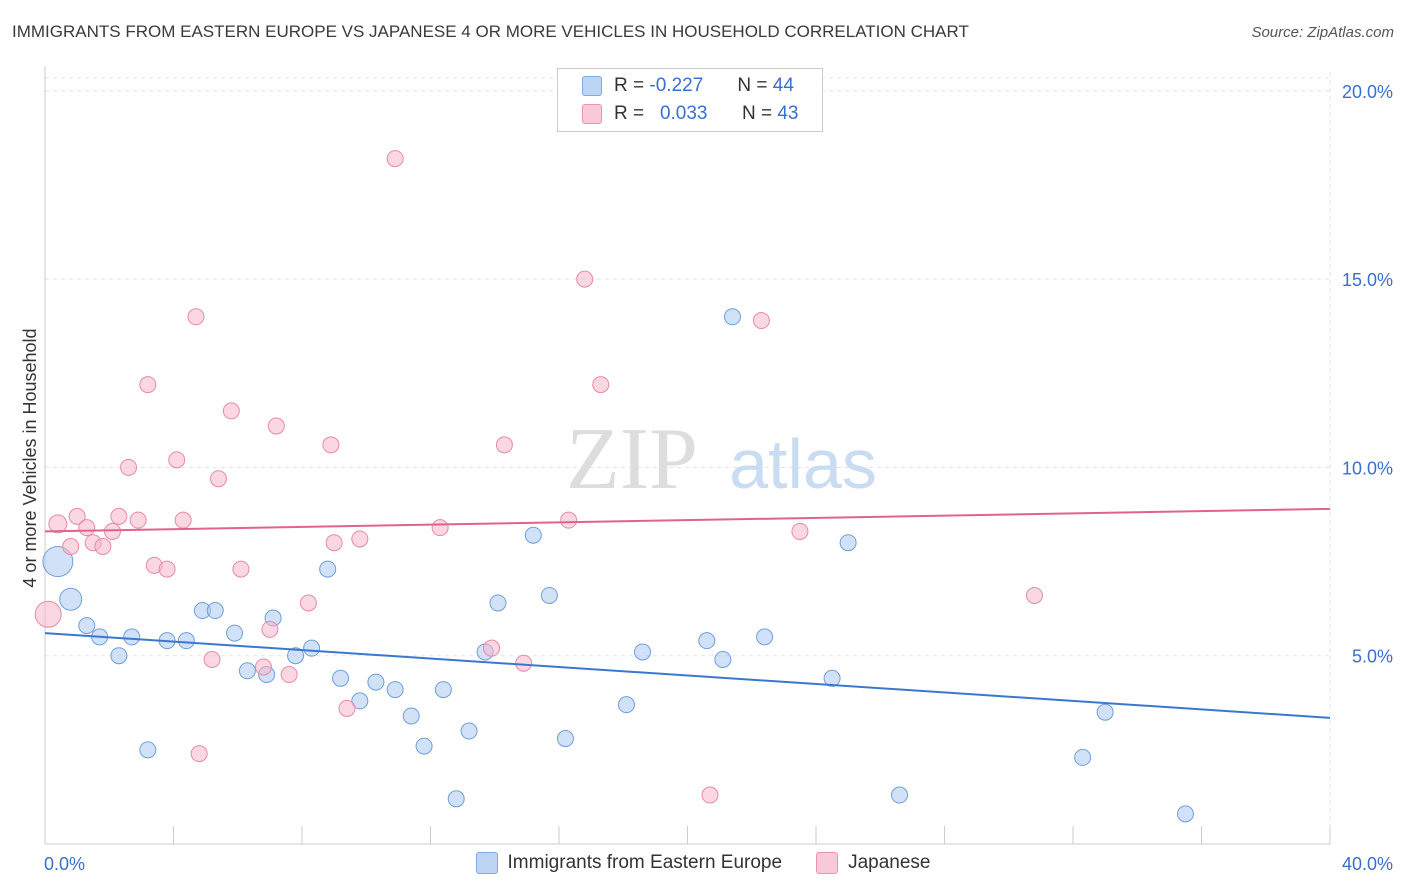  What do you see at coordinates (632, 459) in the screenshot?
I see `watermark-zip: ZIP` at bounding box center [632, 459].